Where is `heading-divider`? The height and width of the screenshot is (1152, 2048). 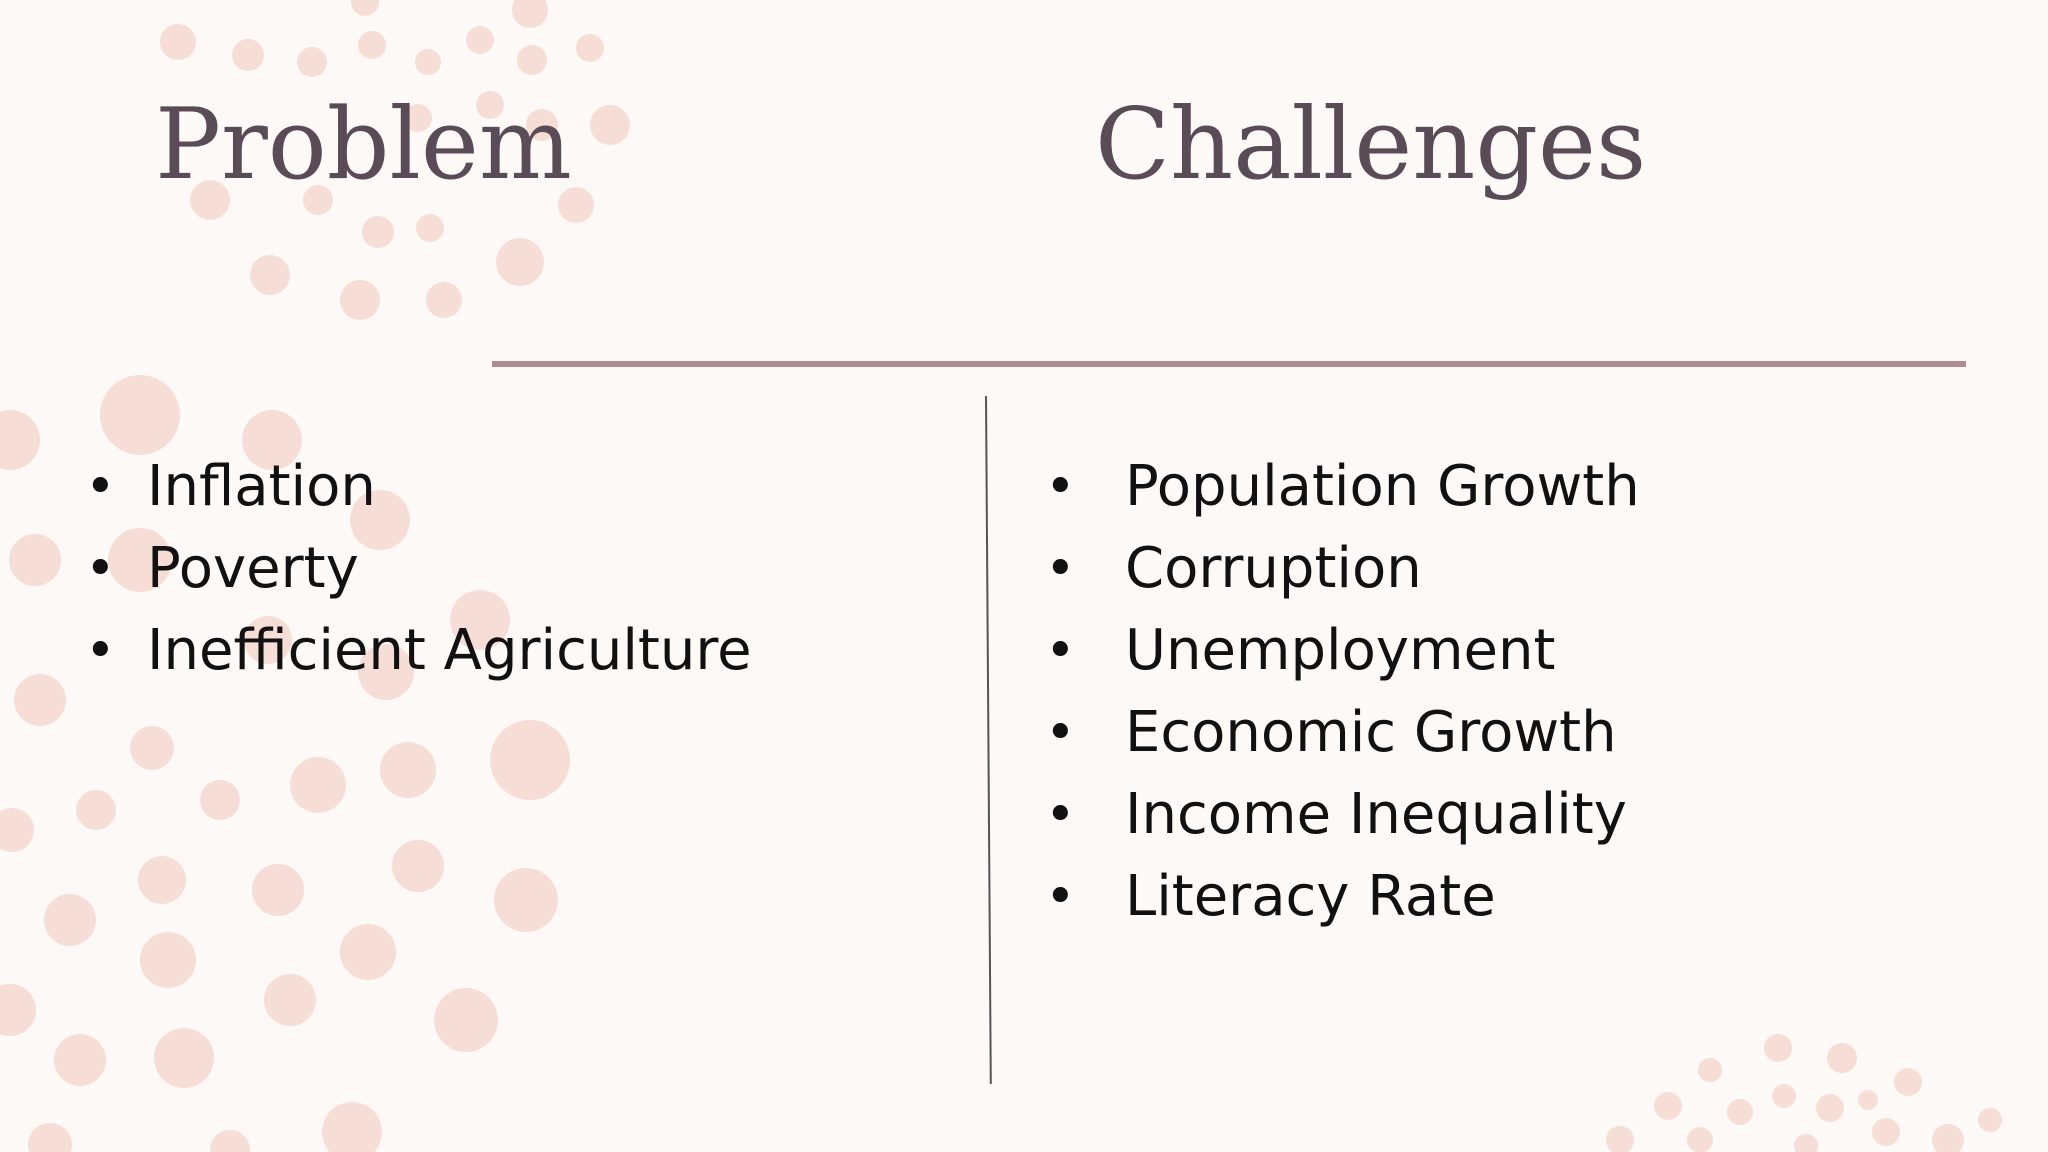
heading-divider is located at coordinates (1229, 364).